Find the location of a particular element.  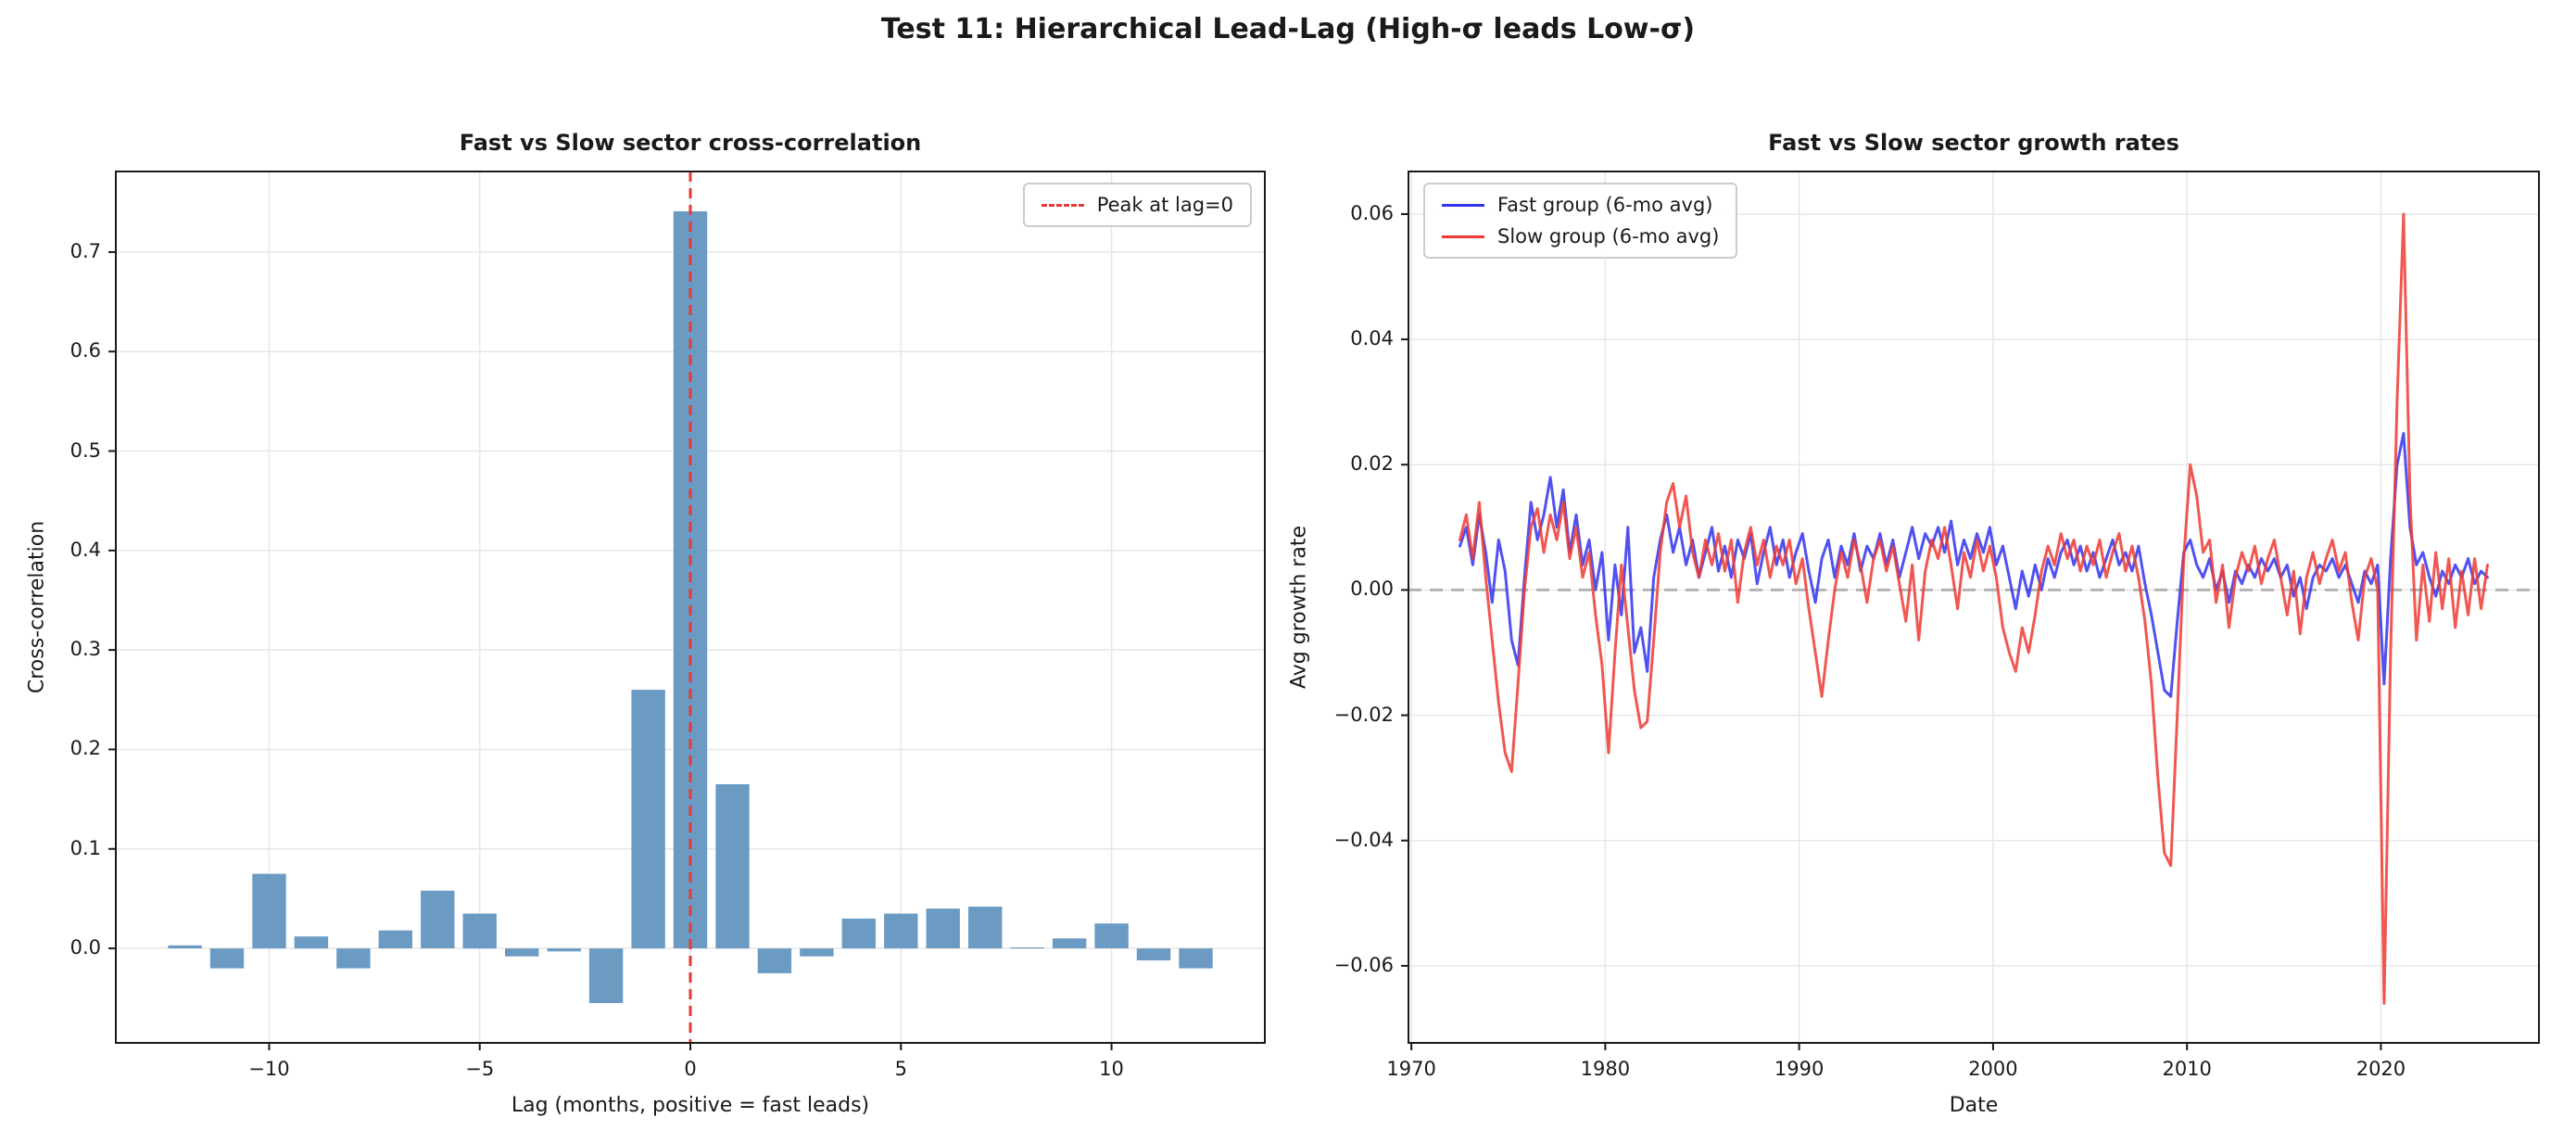

fast-legend-label: Fast group (6-mo avg) is located at coordinates (1605, 205).